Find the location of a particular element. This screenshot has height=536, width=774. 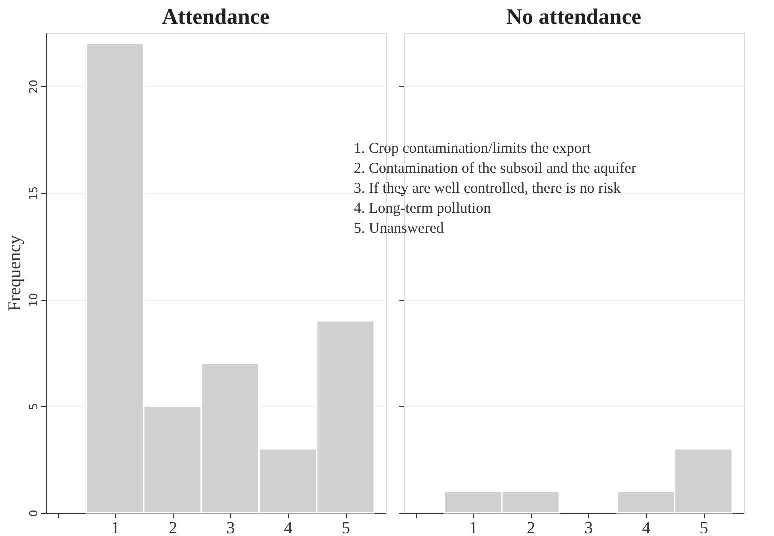

y-tick-label: 15 is located at coordinates (34, 193).